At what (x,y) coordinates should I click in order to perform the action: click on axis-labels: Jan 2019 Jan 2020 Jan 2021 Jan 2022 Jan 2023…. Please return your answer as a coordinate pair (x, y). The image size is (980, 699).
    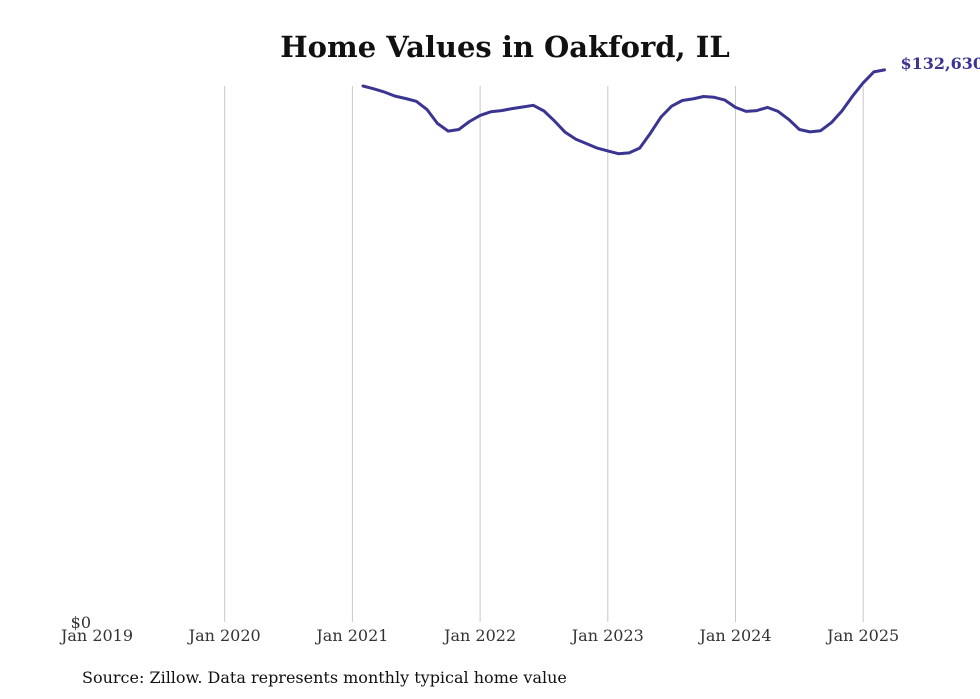
    Looking at the image, I should click on (479, 629).